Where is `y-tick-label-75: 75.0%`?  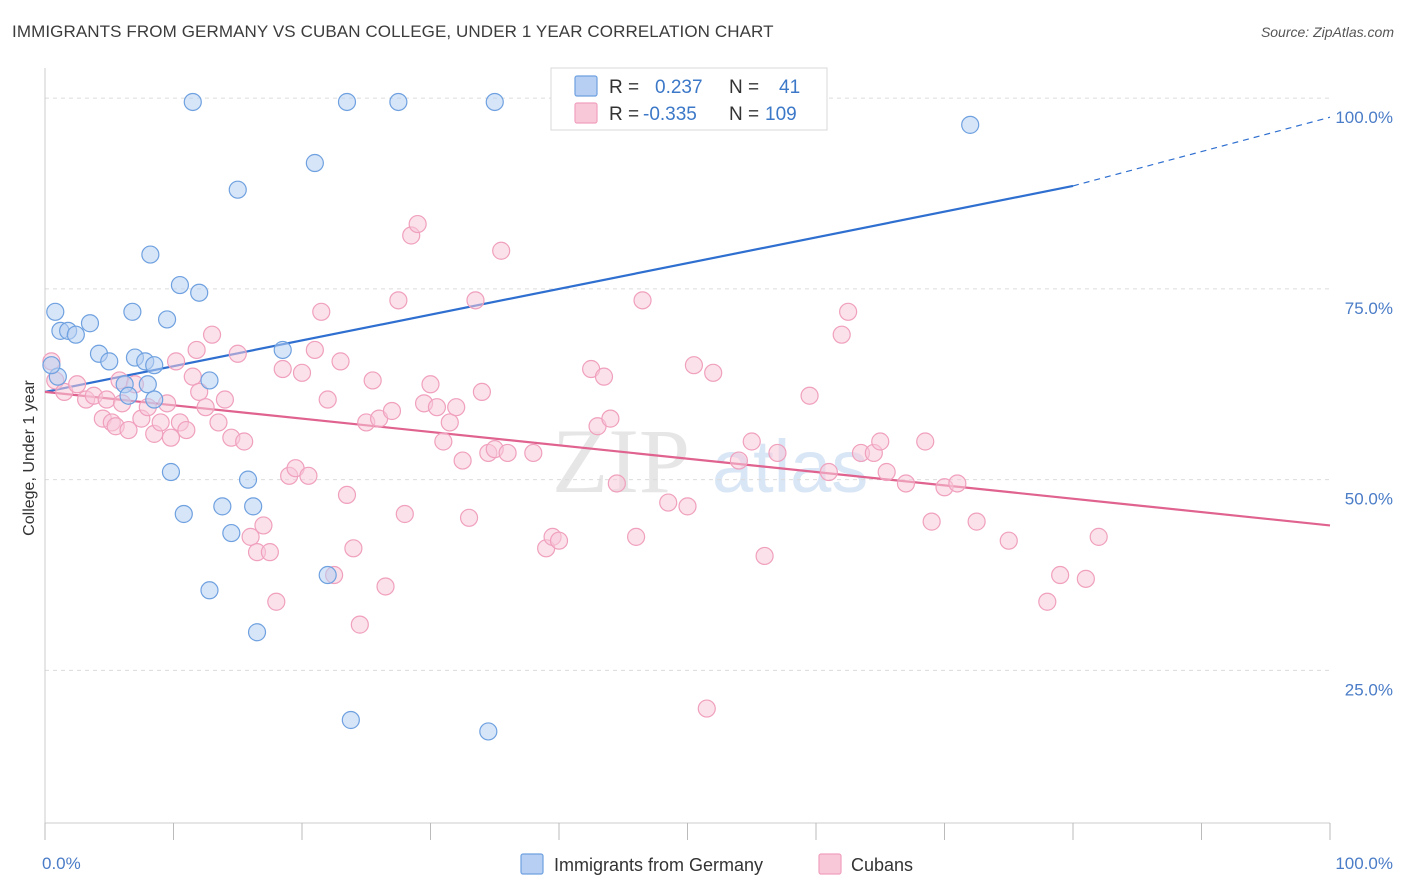
y-tick-label-75: 75.0% is located at coordinates (1369, 308).